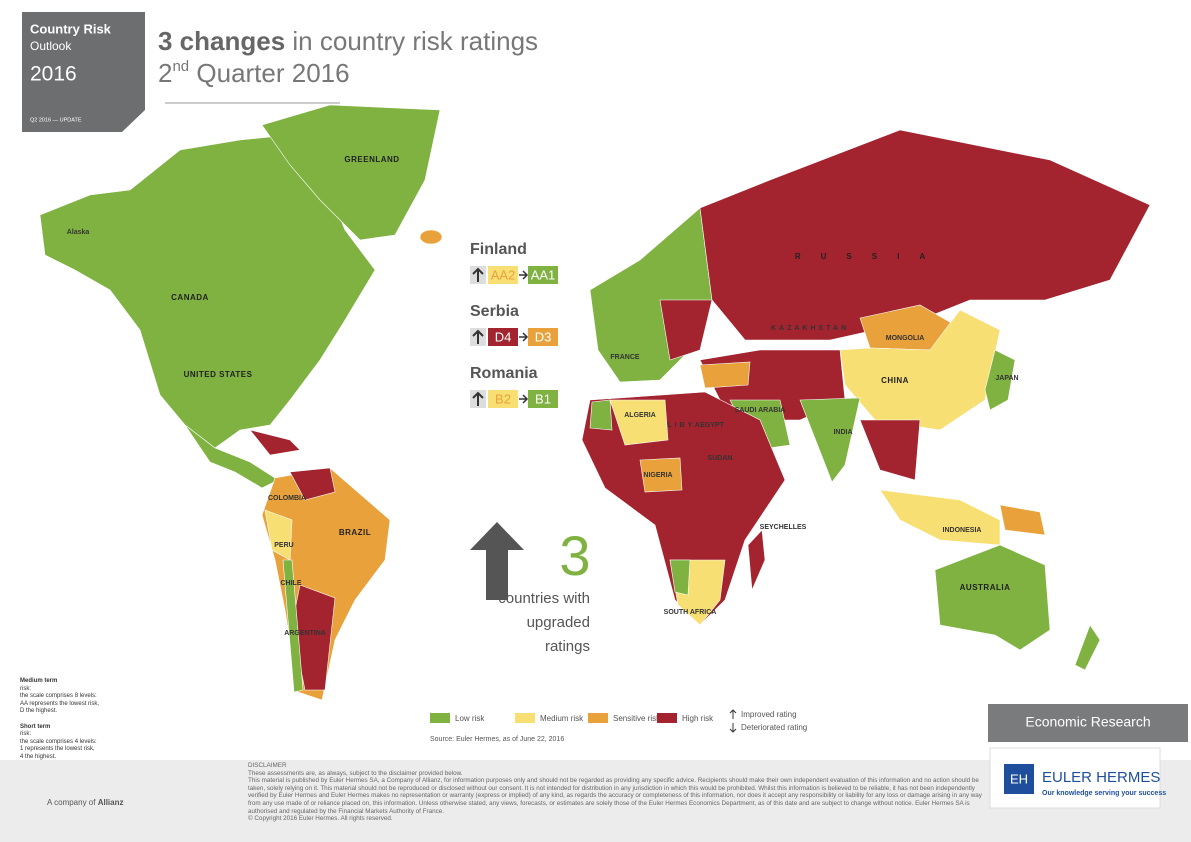  Describe the element at coordinates (293, 626) in the screenshot. I see `chile` at that location.